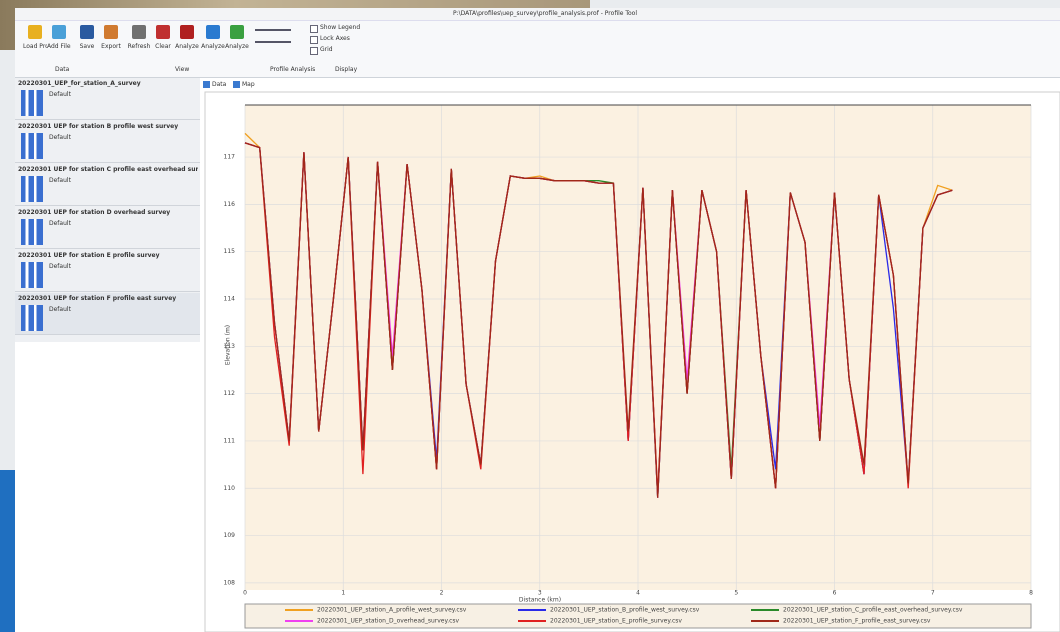 The height and width of the screenshot is (632, 1060). I want to click on sidebar-item: 20220301_UEP_for_station_A_survey Default, so click(107, 99).